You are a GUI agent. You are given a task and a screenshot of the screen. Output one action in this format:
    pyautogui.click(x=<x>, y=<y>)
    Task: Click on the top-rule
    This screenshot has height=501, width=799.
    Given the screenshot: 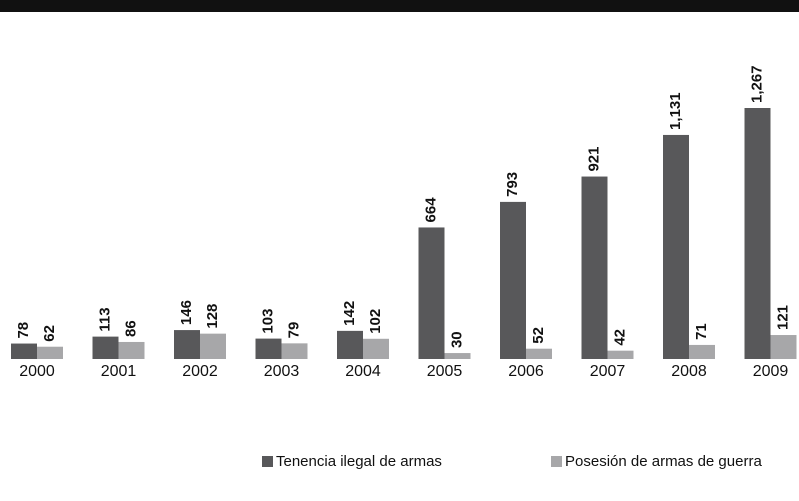 What is the action you would take?
    pyautogui.click(x=399, y=6)
    